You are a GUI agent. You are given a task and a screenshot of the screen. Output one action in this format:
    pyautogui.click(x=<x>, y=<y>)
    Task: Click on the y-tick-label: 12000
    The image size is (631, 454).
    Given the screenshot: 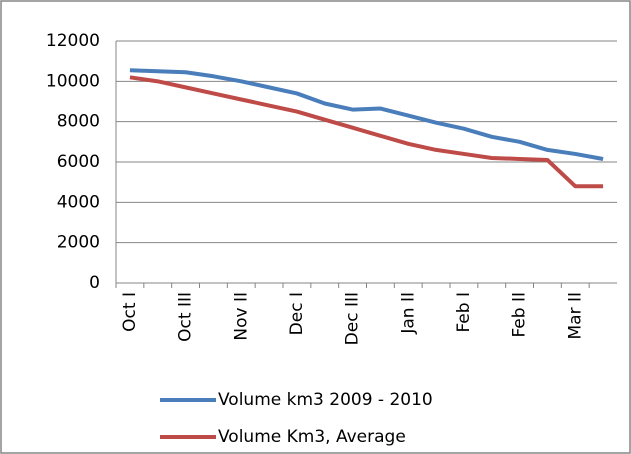 What is the action you would take?
    pyautogui.click(x=73, y=41)
    